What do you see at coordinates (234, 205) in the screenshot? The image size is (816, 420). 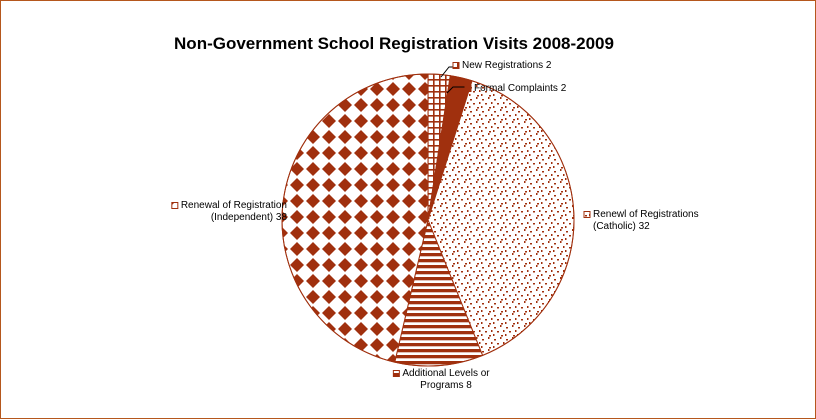 I see `slice-label-text: Renewal of Registration` at bounding box center [234, 205].